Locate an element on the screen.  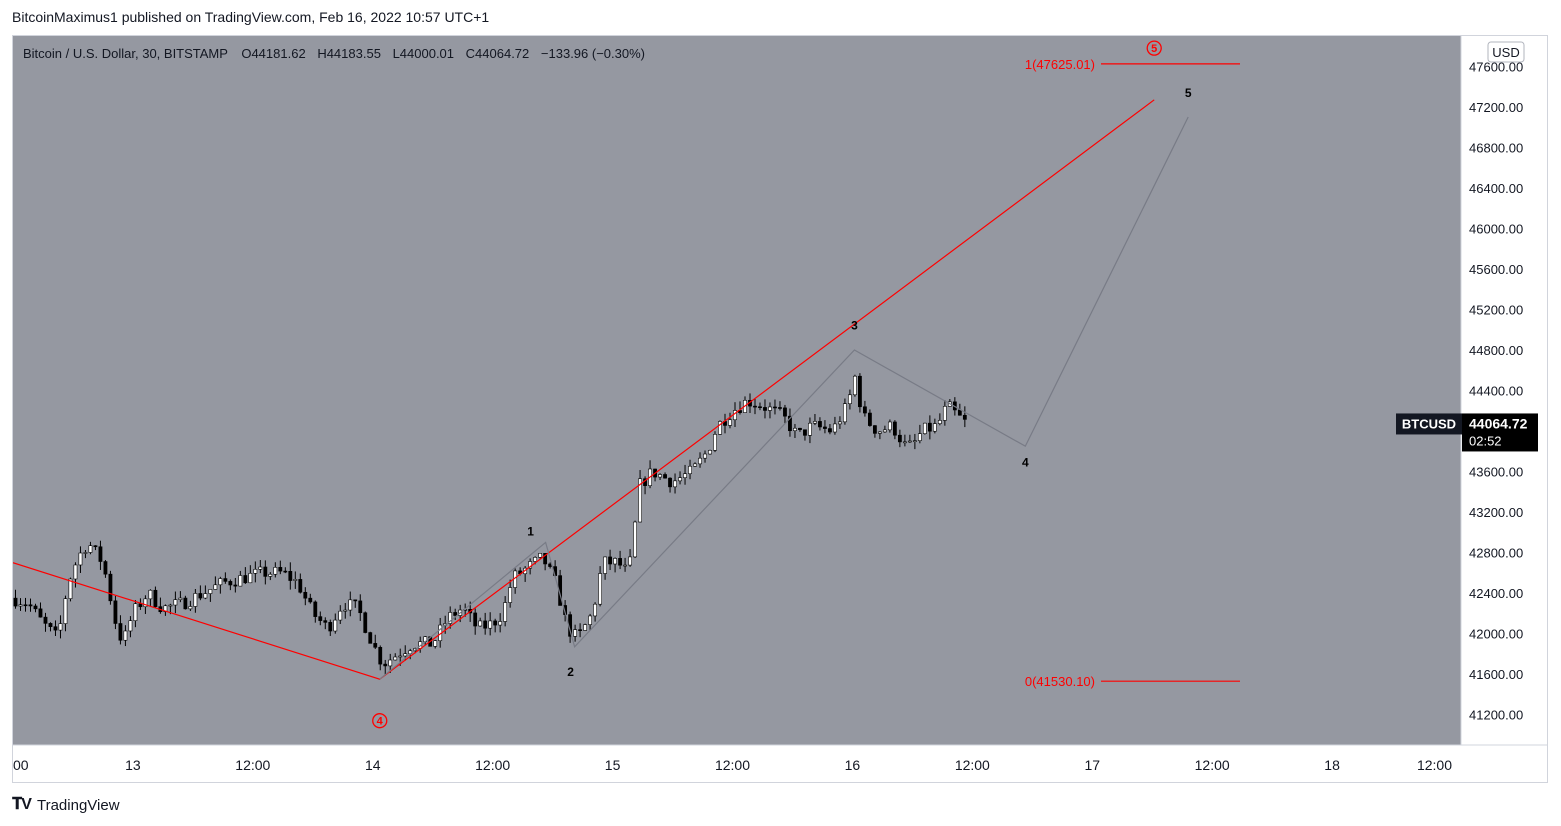
price-axis is located at coordinates (1504, 390).